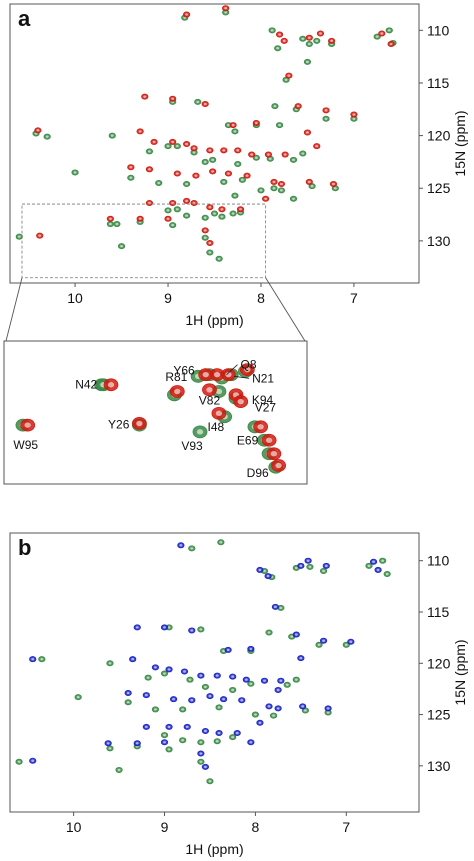 The width and height of the screenshot is (474, 861). Describe the element at coordinates (214, 849) in the screenshot. I see `x-axis-label: 1H (ppm)` at that location.